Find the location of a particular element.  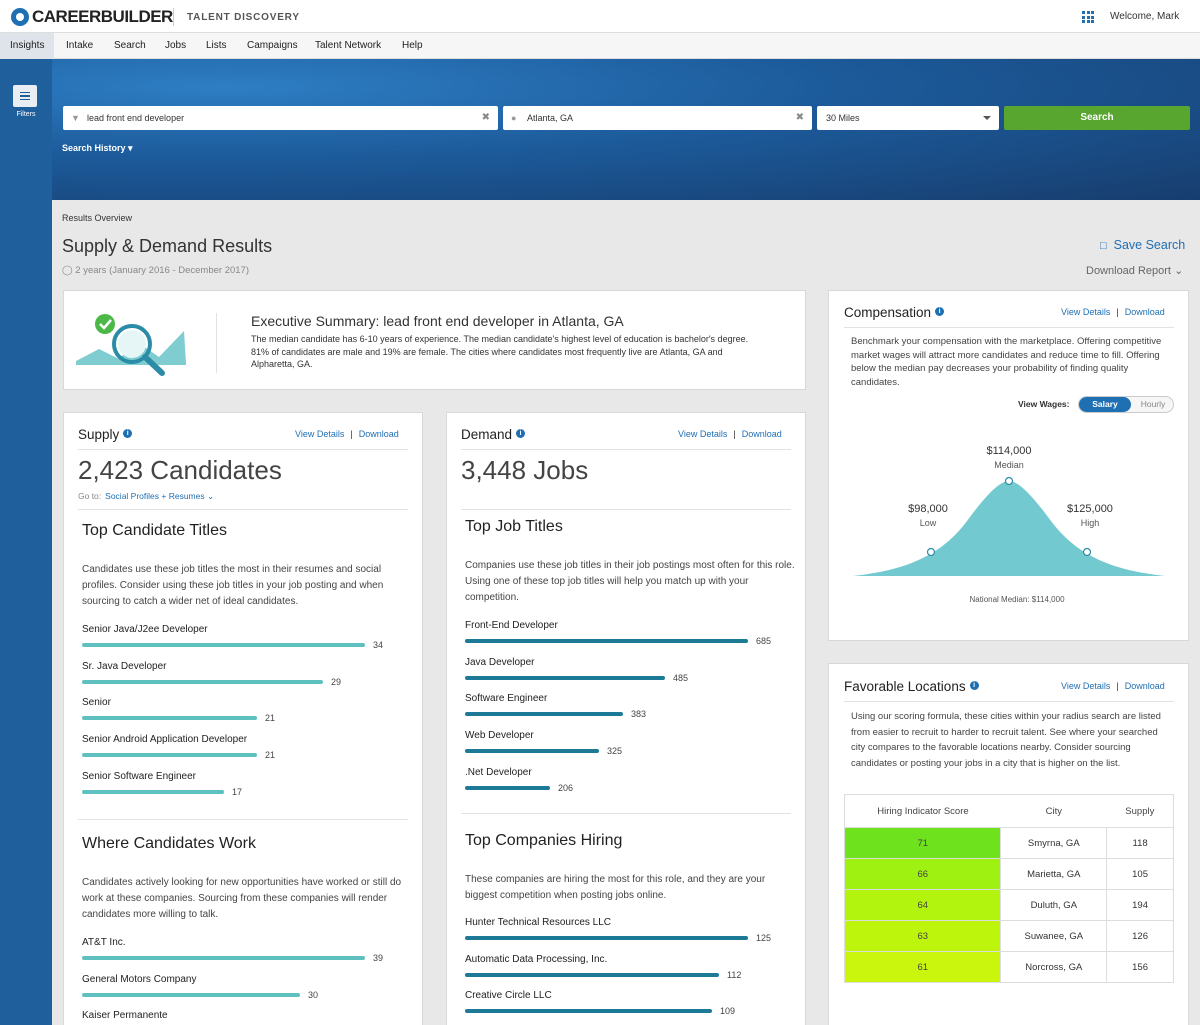

table-header-row: Hiring Indicator Score City Supply is located at coordinates (1009, 811).